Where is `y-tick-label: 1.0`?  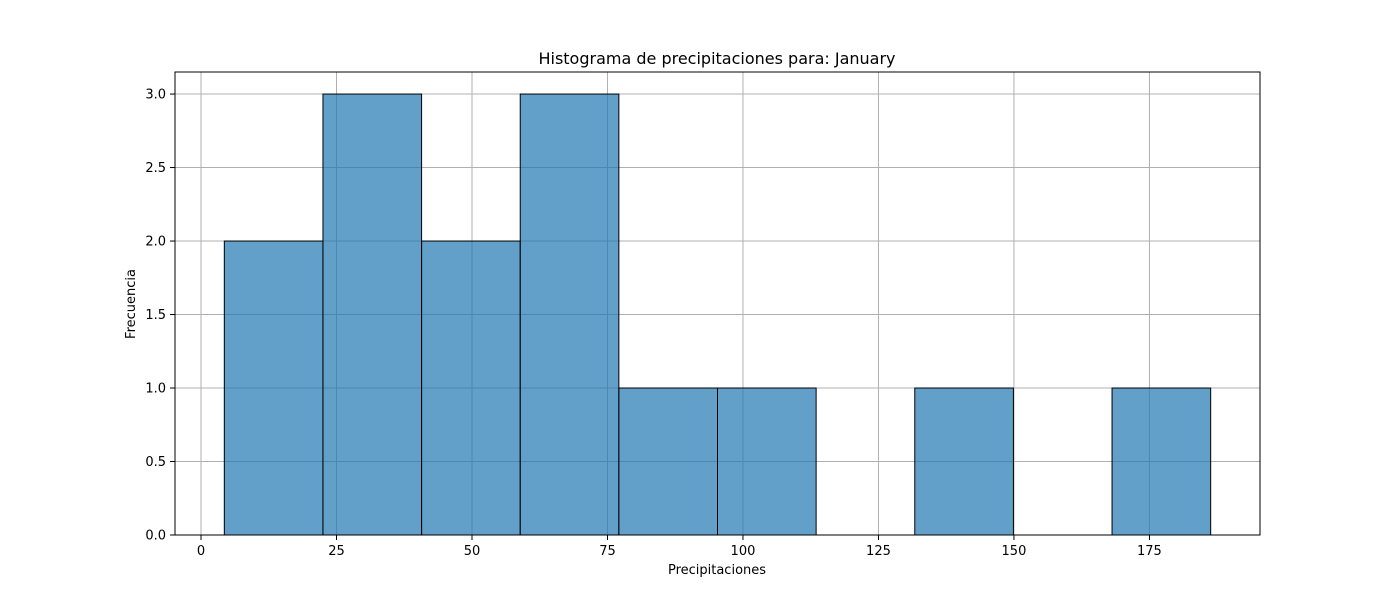 y-tick-label: 1.0 is located at coordinates (155, 389).